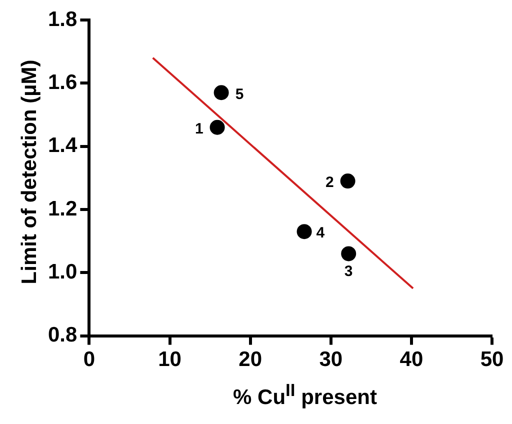 This screenshot has height=424, width=512. I want to click on x-tick-label: 40, so click(412, 360).